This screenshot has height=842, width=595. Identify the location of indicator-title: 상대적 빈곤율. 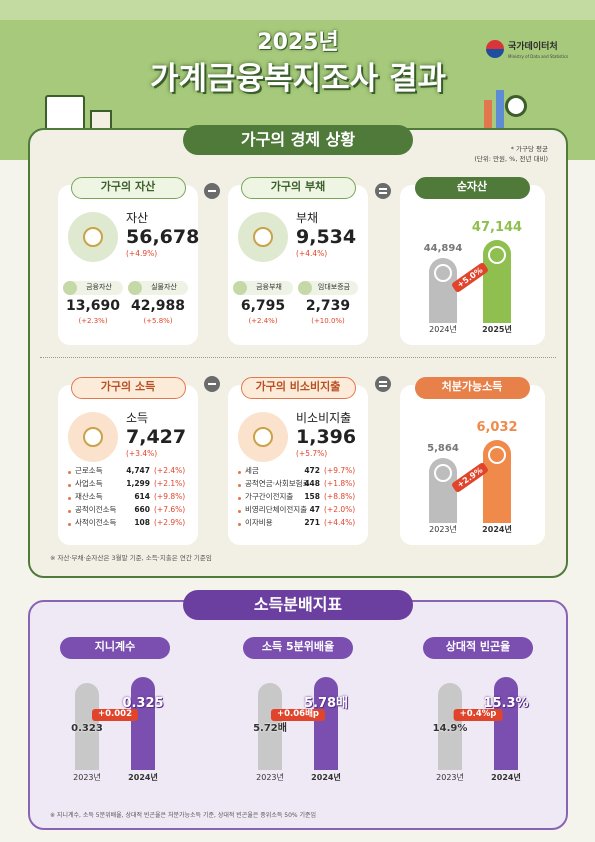
(478, 646).